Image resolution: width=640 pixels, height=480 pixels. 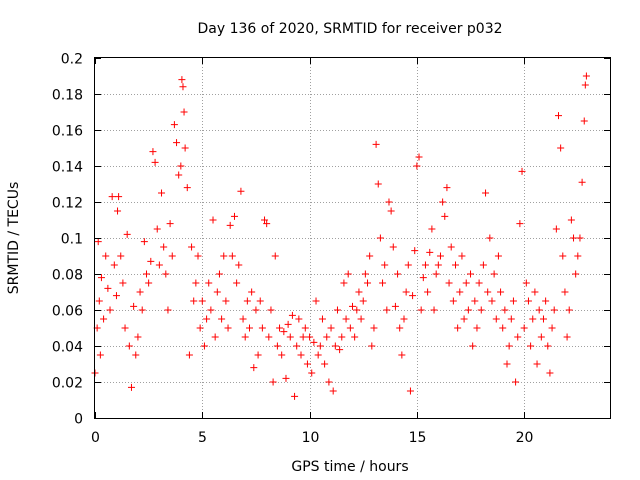 I want to click on x-axis-label: GPS time / hours, so click(x=349, y=467).